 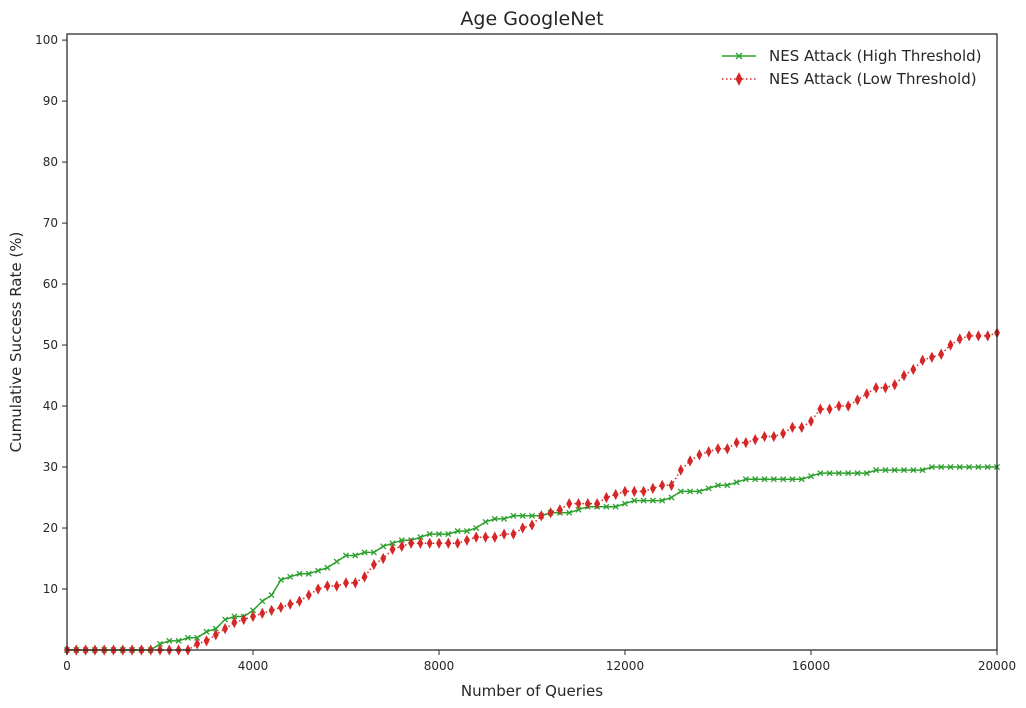 I want to click on y-tick-label: 50, so click(x=50, y=345).